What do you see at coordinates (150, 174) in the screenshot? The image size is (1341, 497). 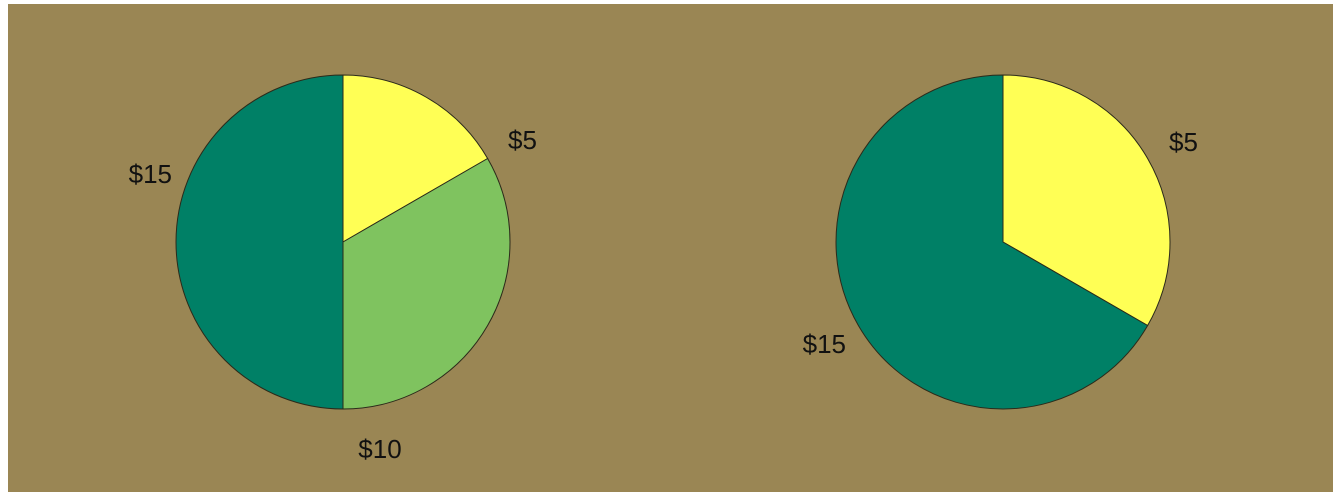 I see `pie-label-15-left: $15` at bounding box center [150, 174].